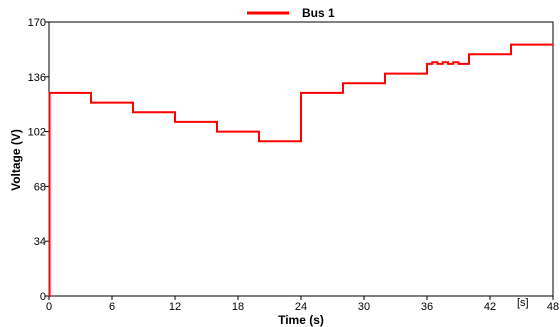 This screenshot has height=327, width=560. What do you see at coordinates (40, 242) in the screenshot?
I see `y-tick-label: 34` at bounding box center [40, 242].